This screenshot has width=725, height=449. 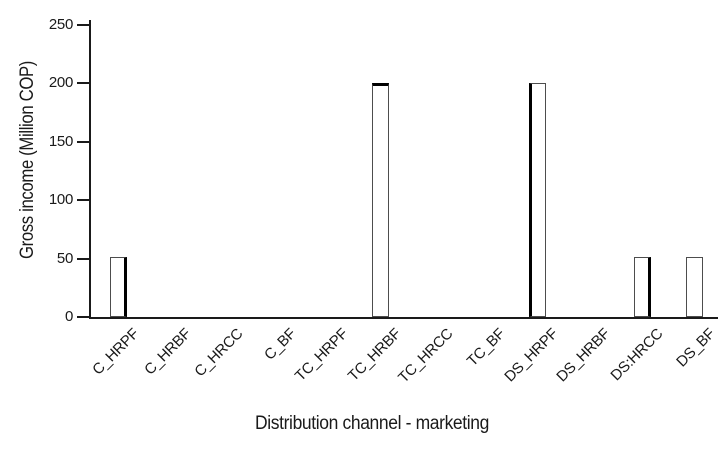 I want to click on y-tick-label: 50, so click(x=64, y=258).